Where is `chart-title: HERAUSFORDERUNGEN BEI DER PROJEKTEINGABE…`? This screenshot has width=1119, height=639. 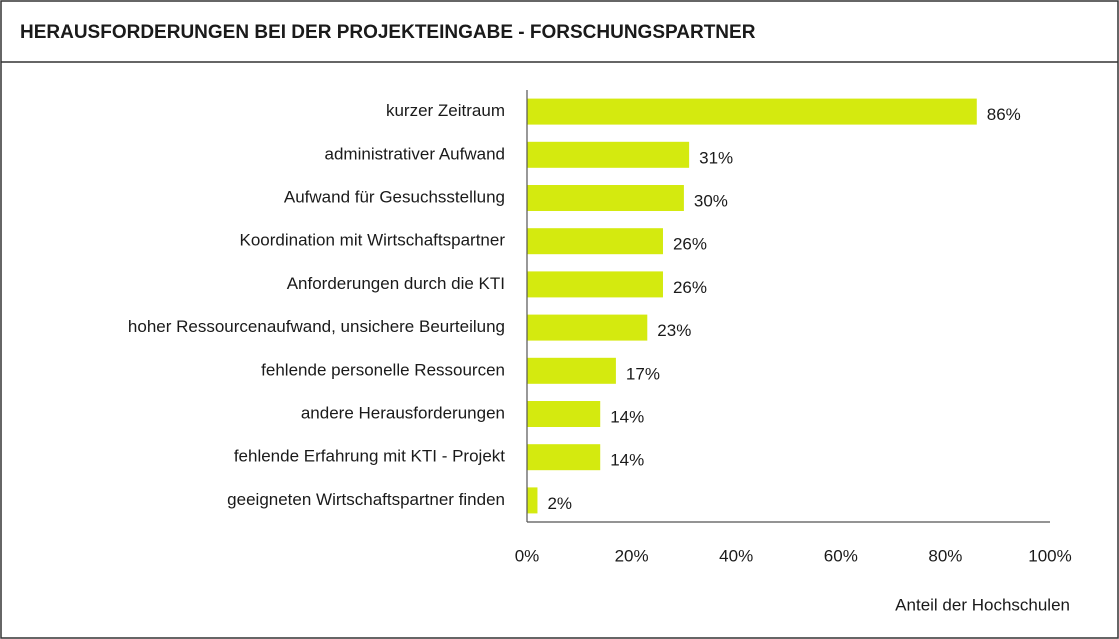 chart-title: HERAUSFORDERUNGEN BEI DER PROJEKTEINGABE… is located at coordinates (388, 32).